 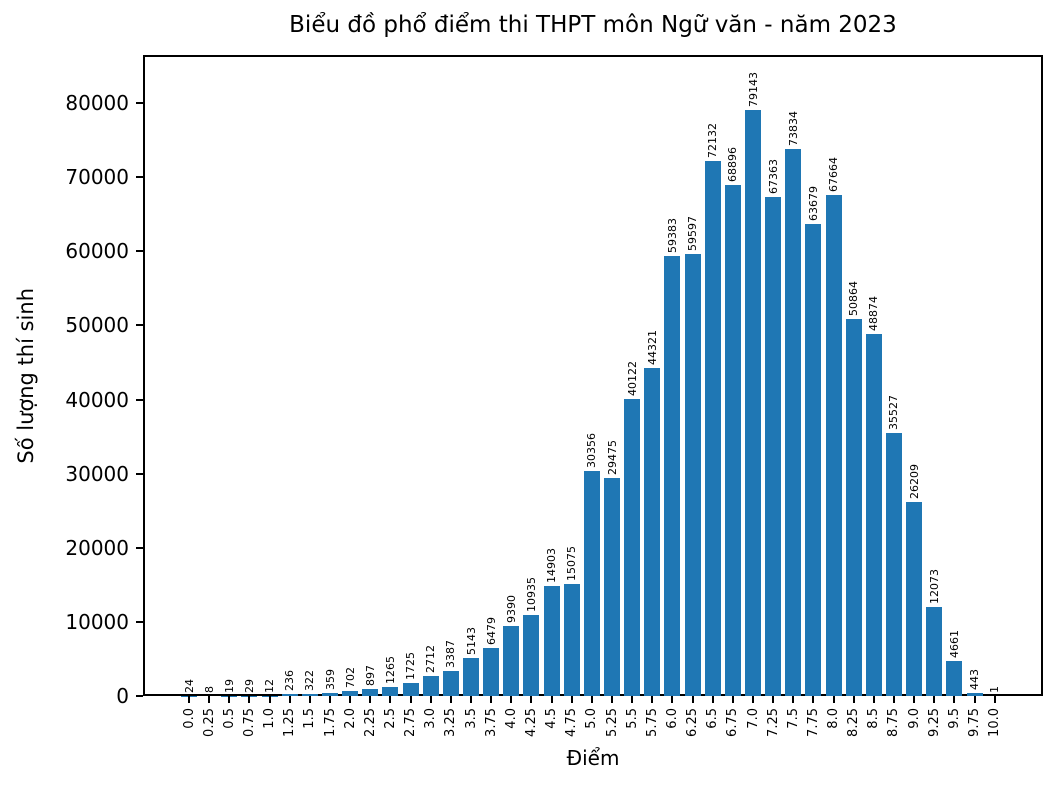 I want to click on y-tick-label: 70000, so click(x=97, y=177).